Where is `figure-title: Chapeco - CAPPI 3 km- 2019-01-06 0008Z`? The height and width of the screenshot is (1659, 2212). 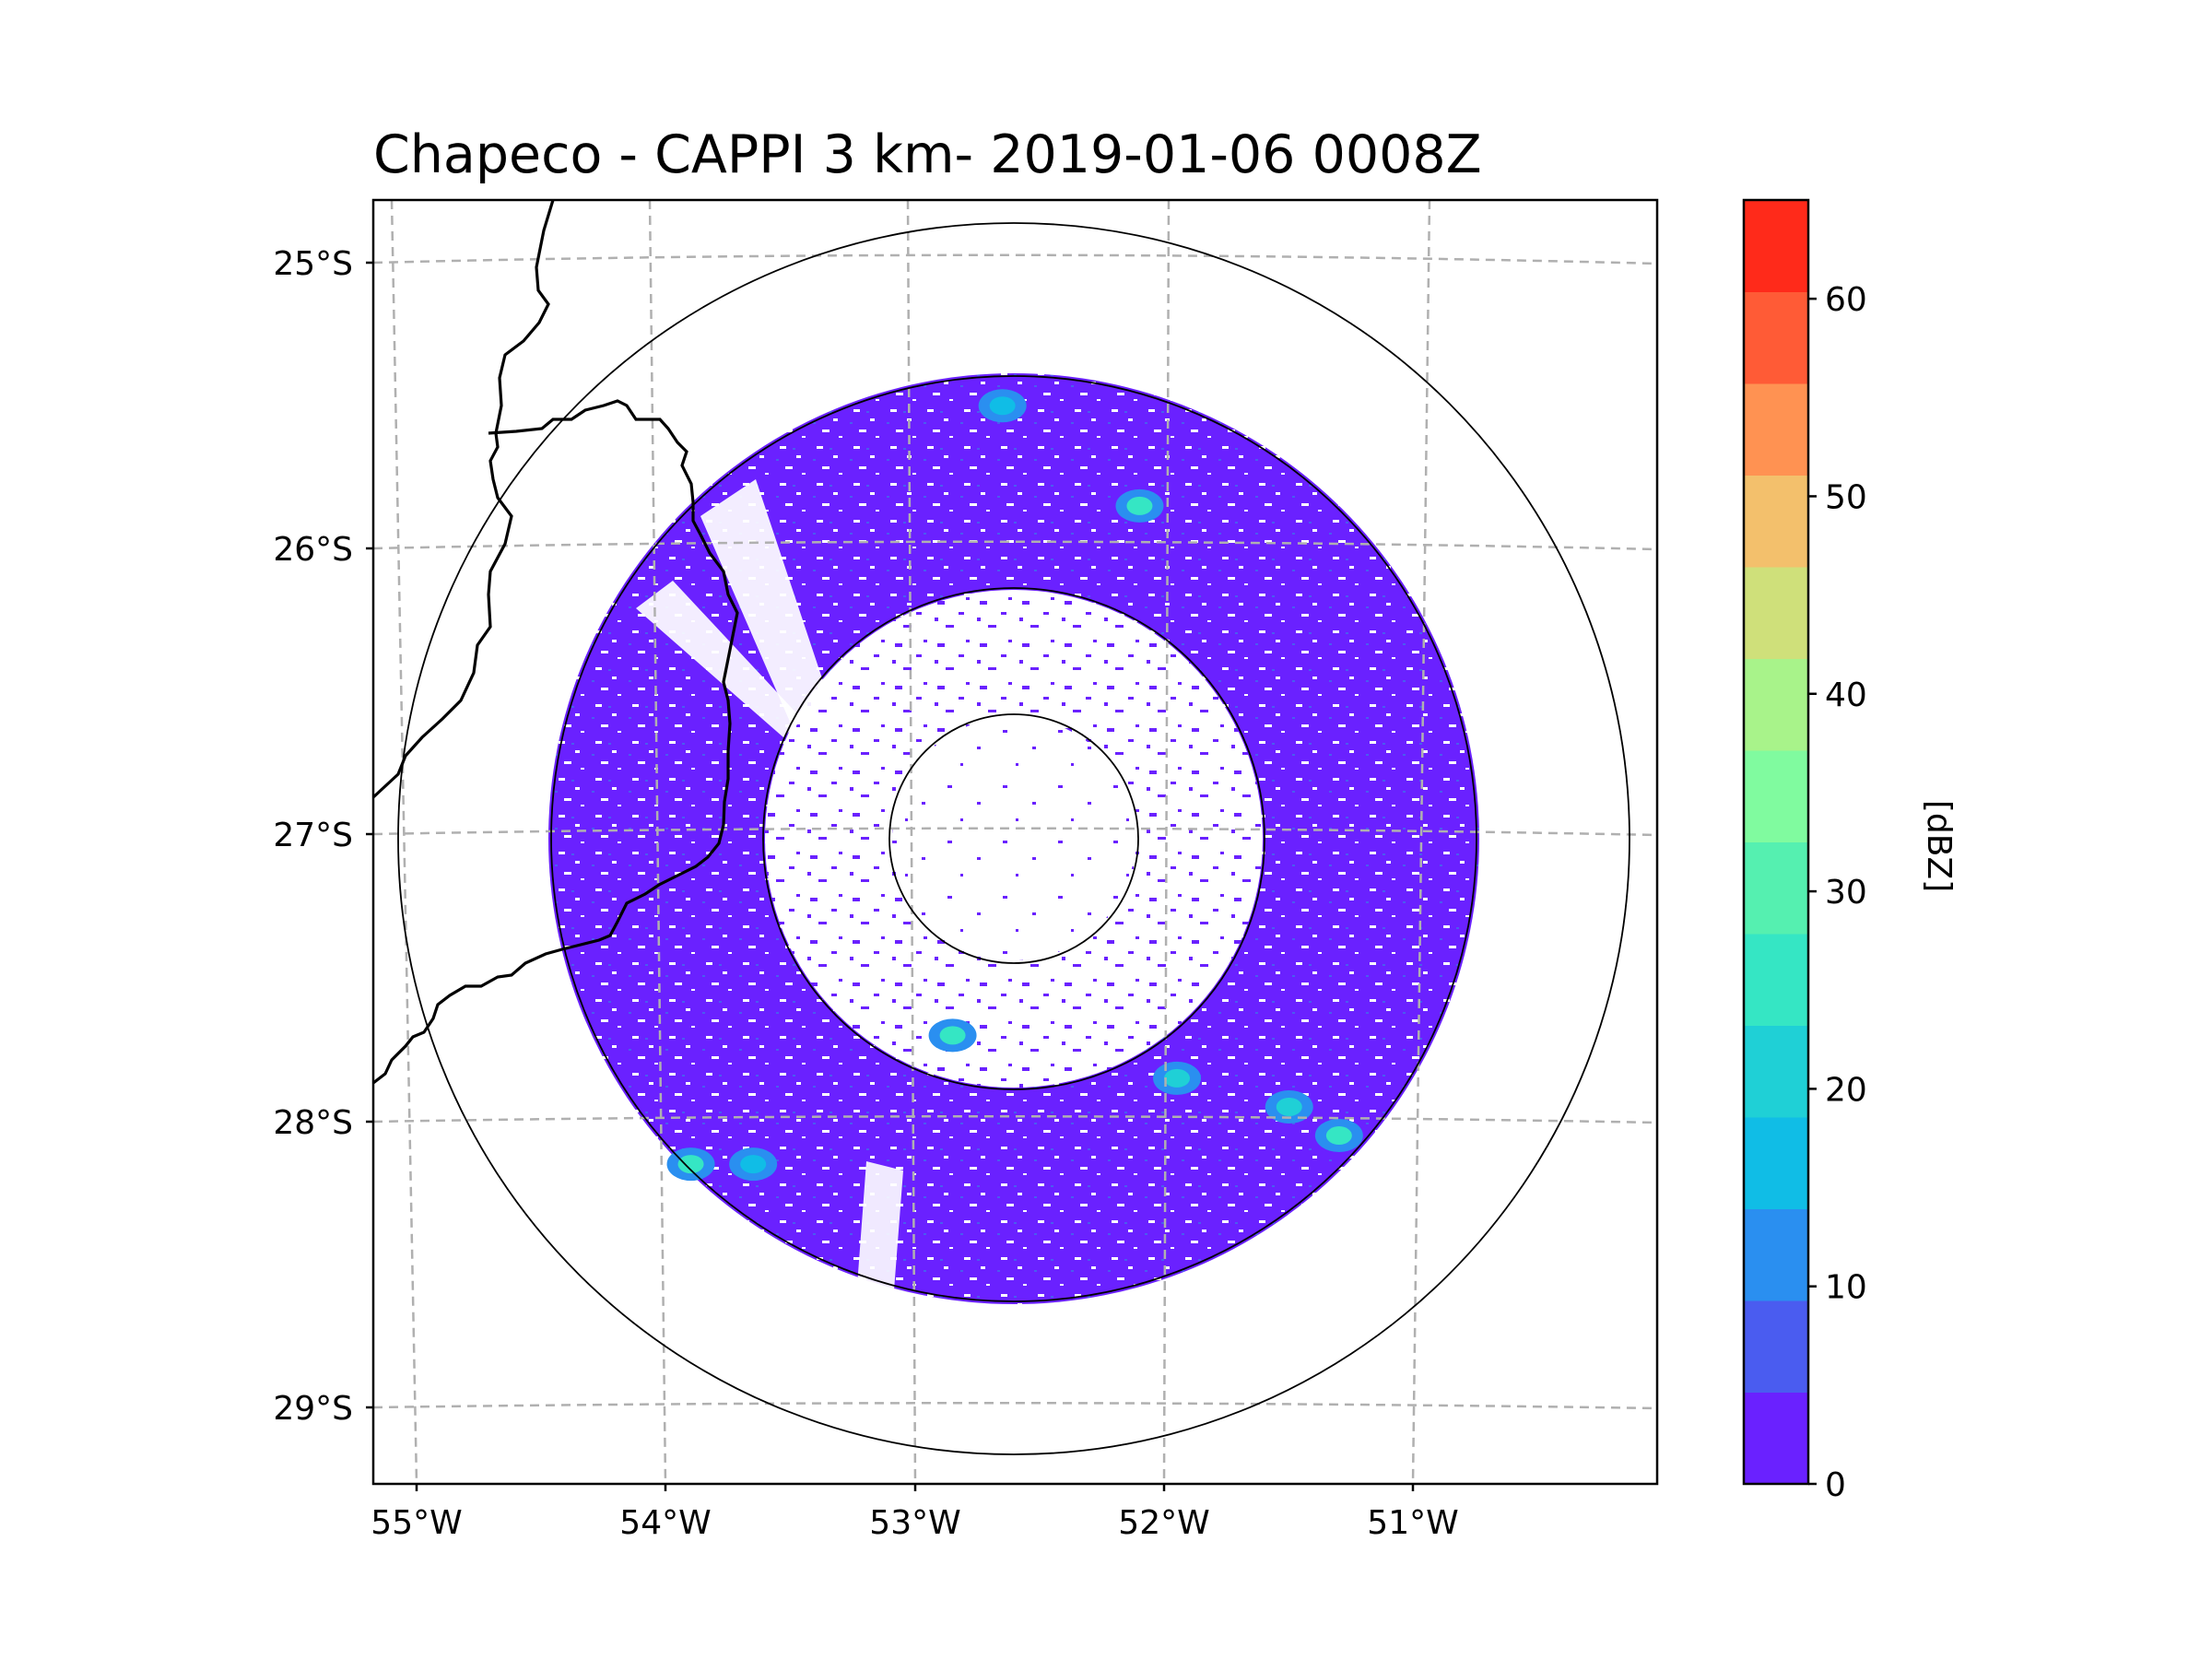
figure-title: Chapeco - CAPPI 3 km- 2019-01-06 0008Z is located at coordinates (927, 154).